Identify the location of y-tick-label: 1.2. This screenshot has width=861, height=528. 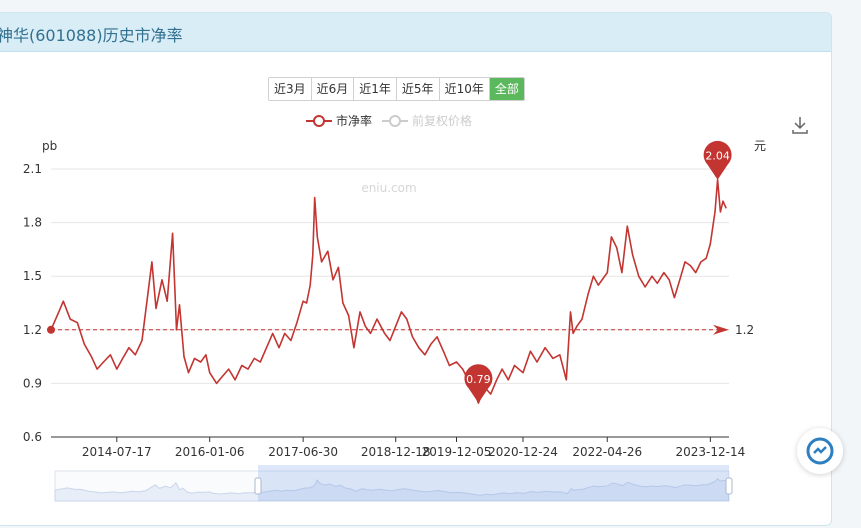
(32, 330).